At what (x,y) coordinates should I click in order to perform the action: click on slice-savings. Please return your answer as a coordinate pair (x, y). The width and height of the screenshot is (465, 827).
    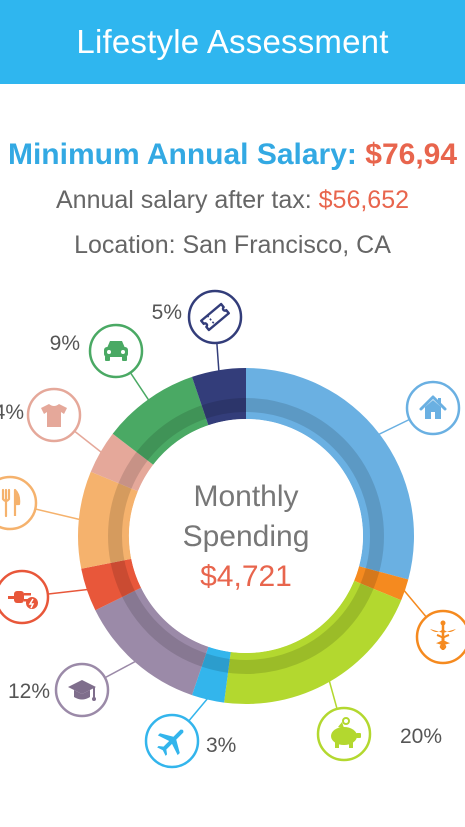
    Looking at the image, I should click on (313, 642).